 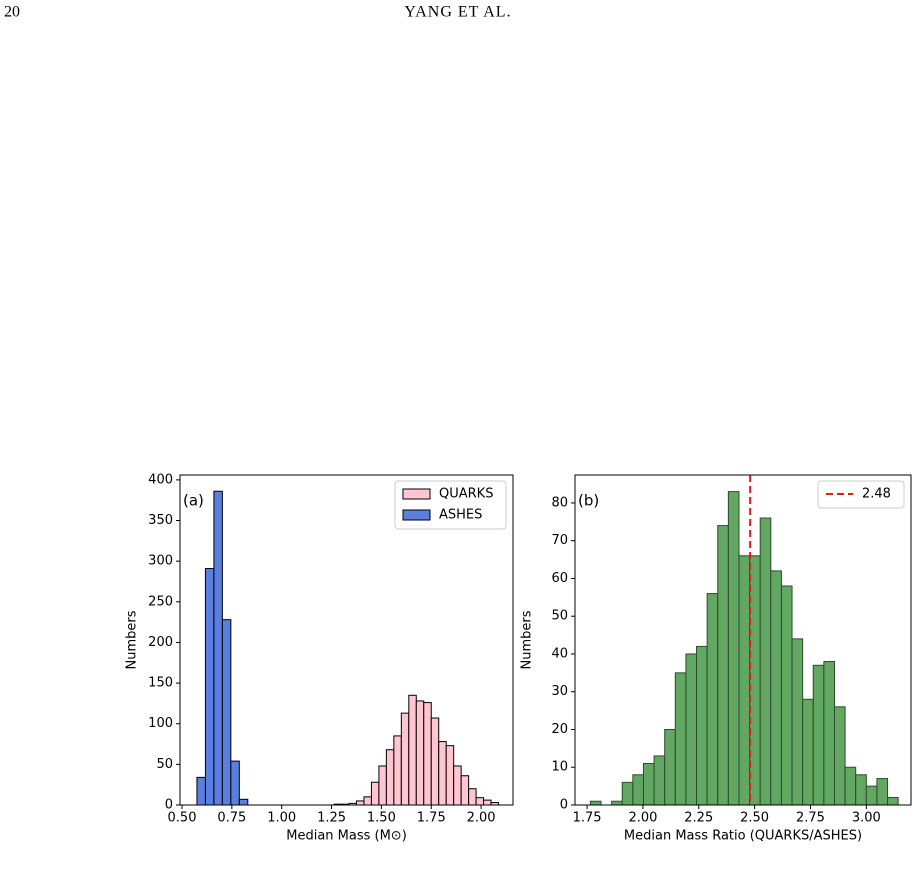 What do you see at coordinates (866, 818) in the screenshot?
I see `x-tick-label: 3.00` at bounding box center [866, 818].